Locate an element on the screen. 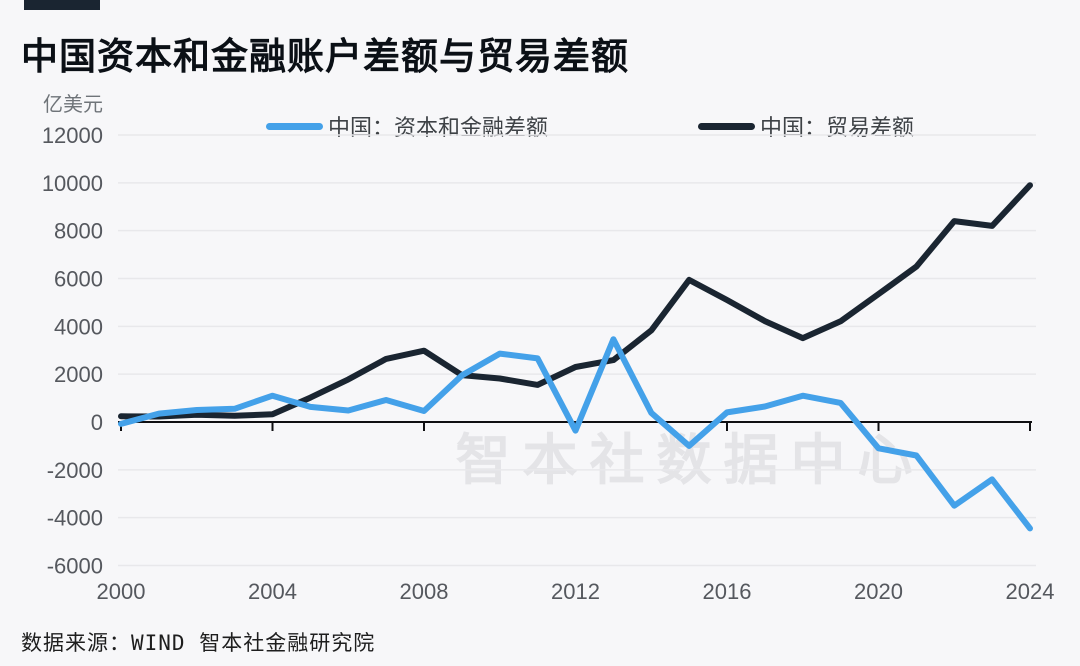 The width and height of the screenshot is (1080, 666). y-axis-label-10000: 10000 is located at coordinates (72, 183).